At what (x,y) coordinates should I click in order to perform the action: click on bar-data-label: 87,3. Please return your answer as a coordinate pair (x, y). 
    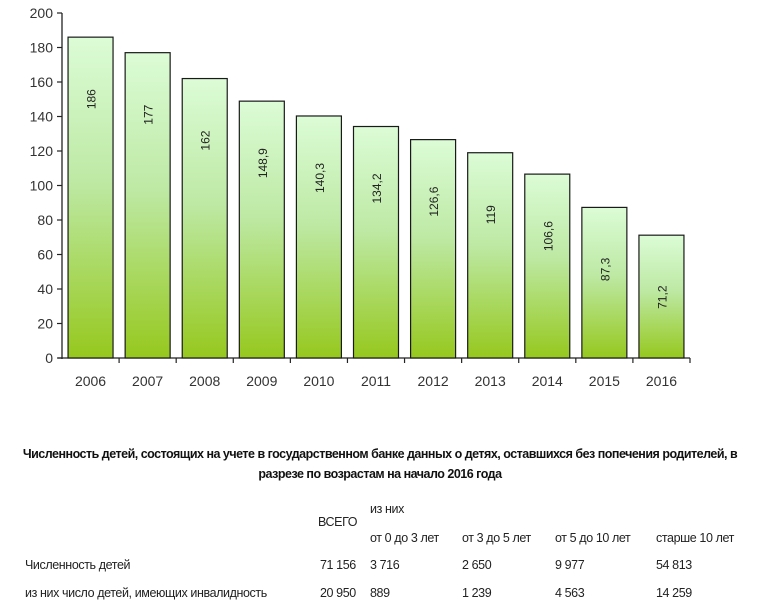
    Looking at the image, I should click on (605, 269).